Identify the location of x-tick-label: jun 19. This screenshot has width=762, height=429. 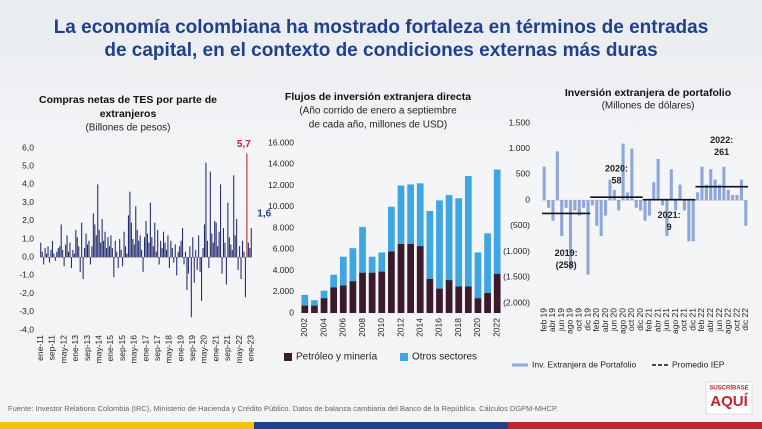
(561, 320).